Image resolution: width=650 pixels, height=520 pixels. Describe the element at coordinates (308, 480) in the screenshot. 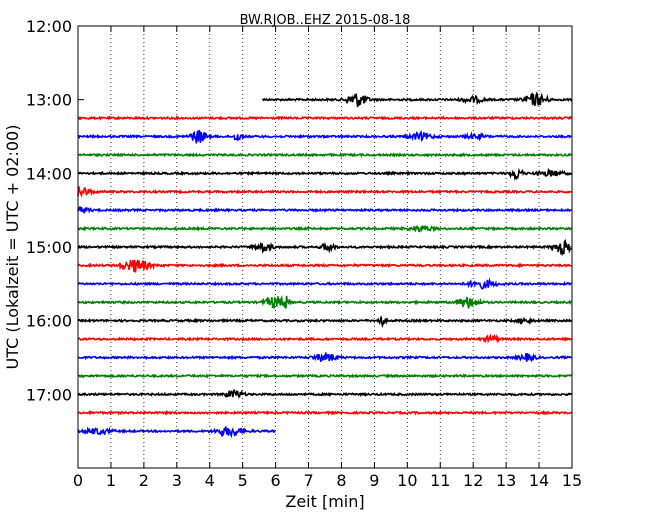

I see `x-tick-label: 7` at that location.